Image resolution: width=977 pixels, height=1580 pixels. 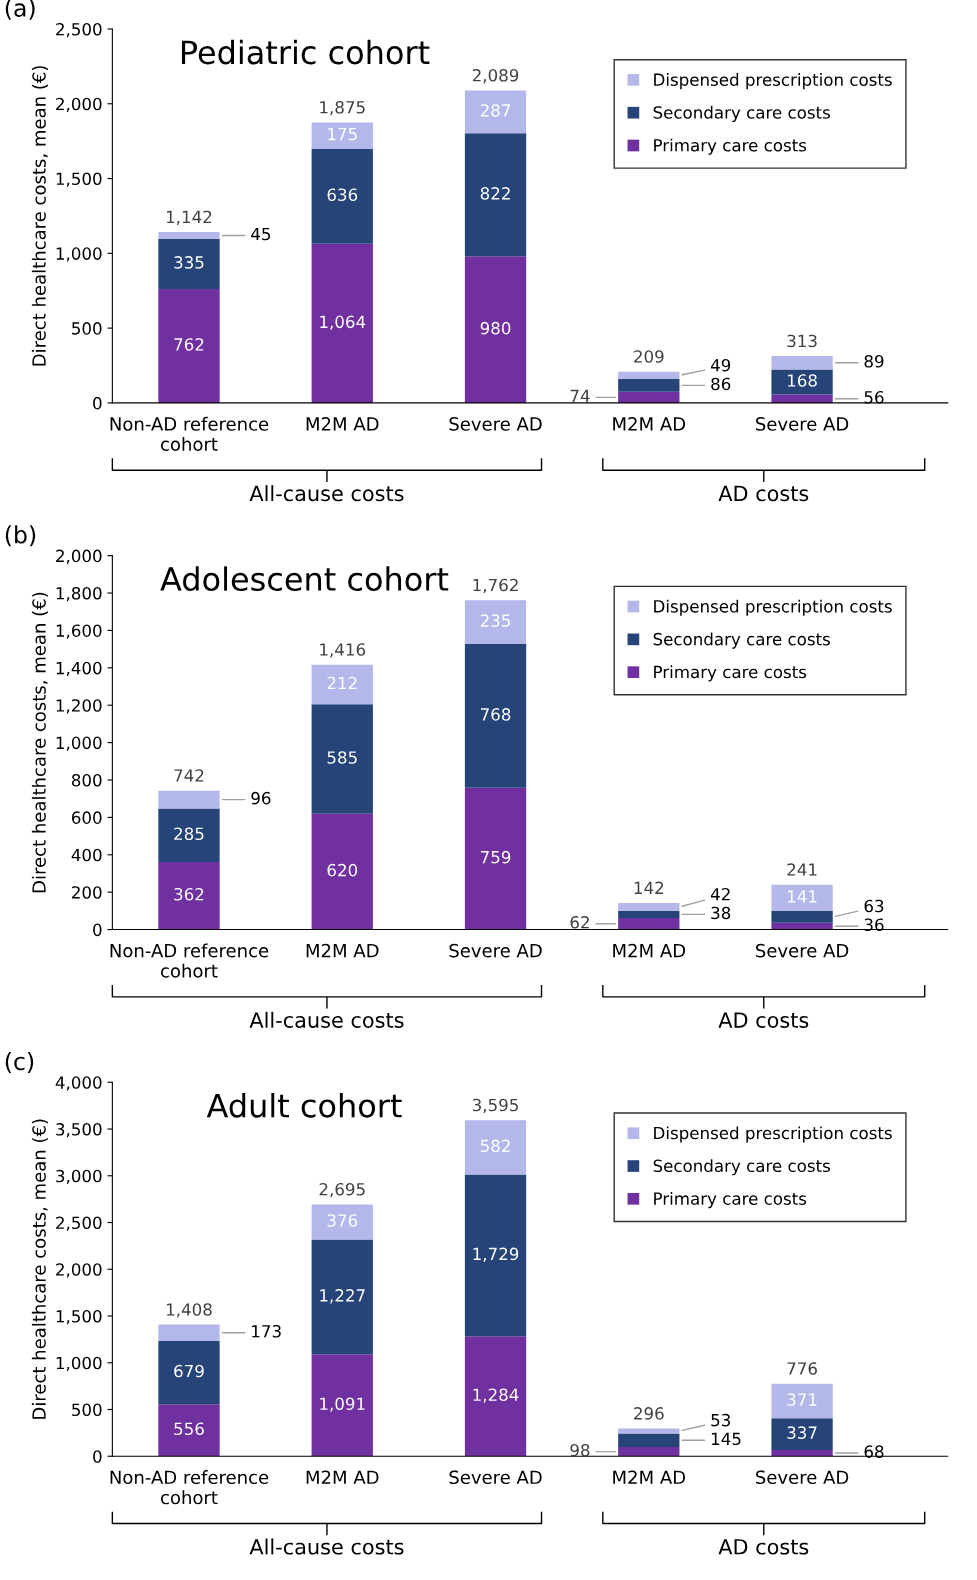 I want to click on y-tick-label: 1,600, so click(x=79, y=631).